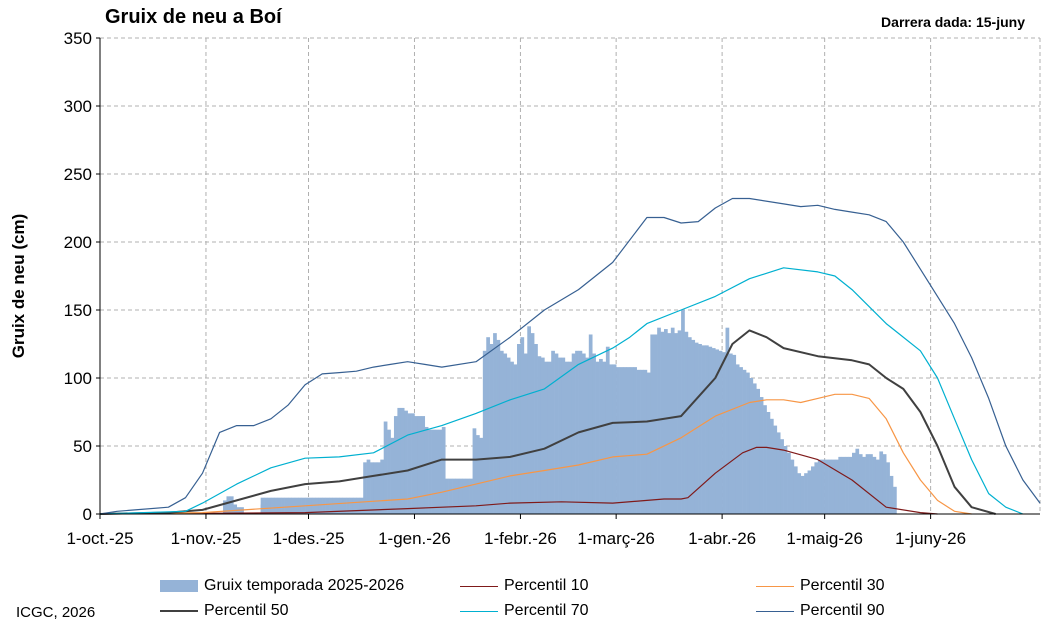 This screenshot has width=1045, height=641. Describe the element at coordinates (930, 538) in the screenshot. I see `x-tick-label: 1-juny-26` at that location.